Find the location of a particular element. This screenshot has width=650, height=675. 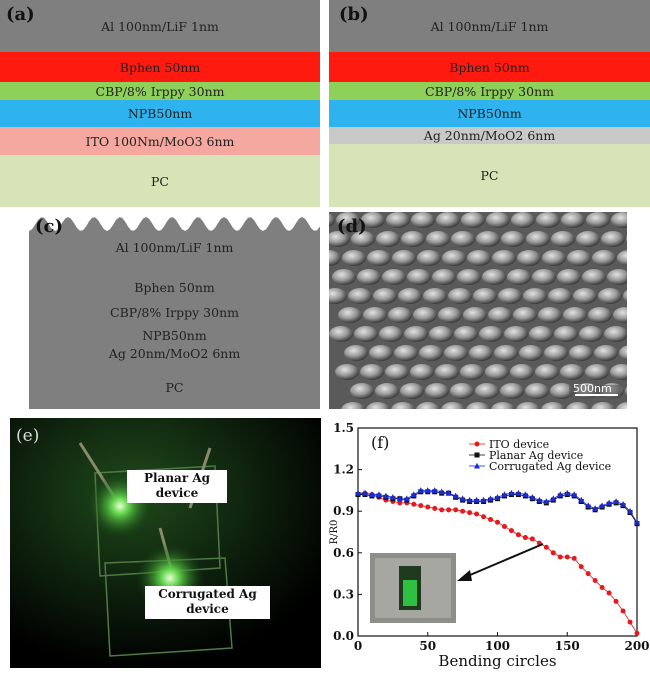

panel-c-label: (c) is located at coordinates (49, 226).